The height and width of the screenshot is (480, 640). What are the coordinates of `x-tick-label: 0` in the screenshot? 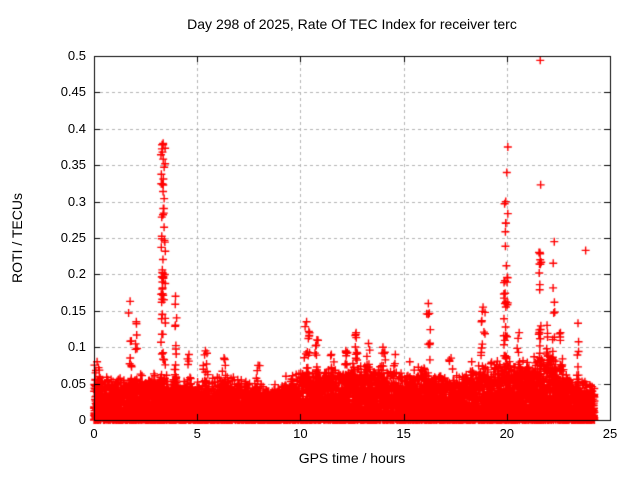 It's located at (94, 433).